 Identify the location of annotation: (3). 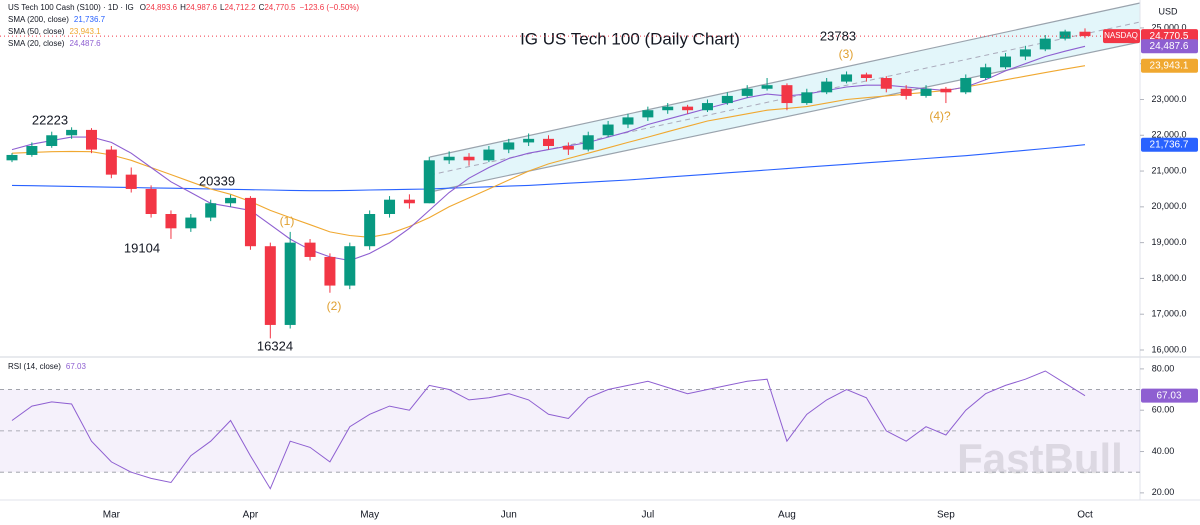
(846, 54).